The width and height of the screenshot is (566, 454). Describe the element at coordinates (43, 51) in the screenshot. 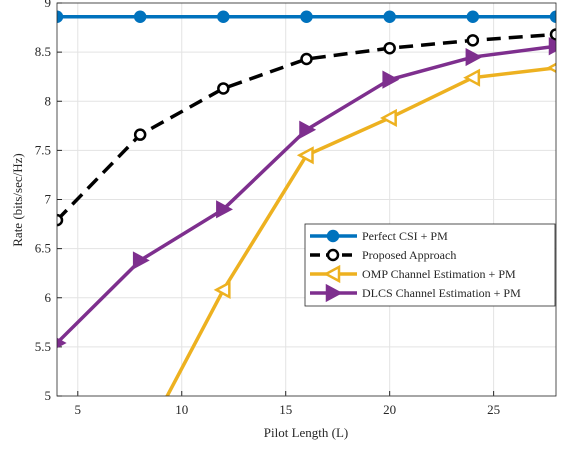

I see `y-tick-label: 8.5` at that location.